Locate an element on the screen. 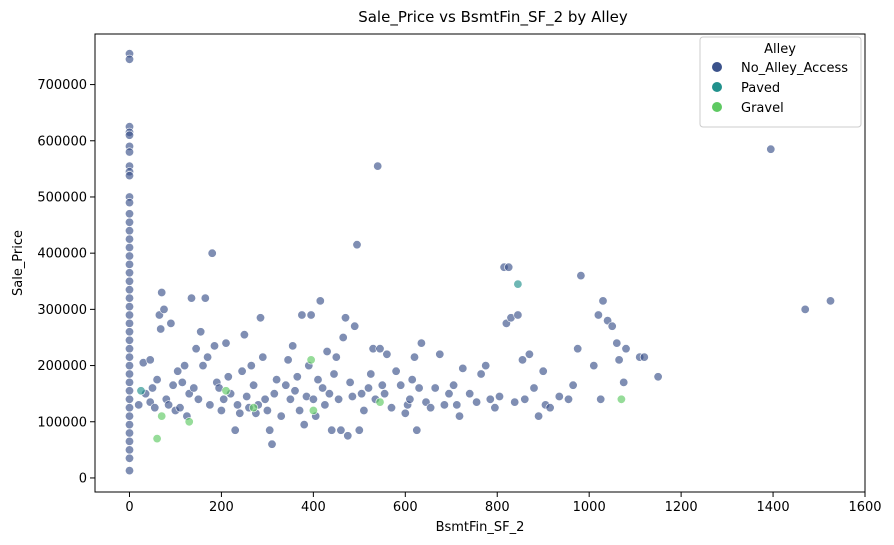 The width and height of the screenshot is (894, 545). legend: Alley No_Alley_Access Paved Gravel is located at coordinates (780, 82).